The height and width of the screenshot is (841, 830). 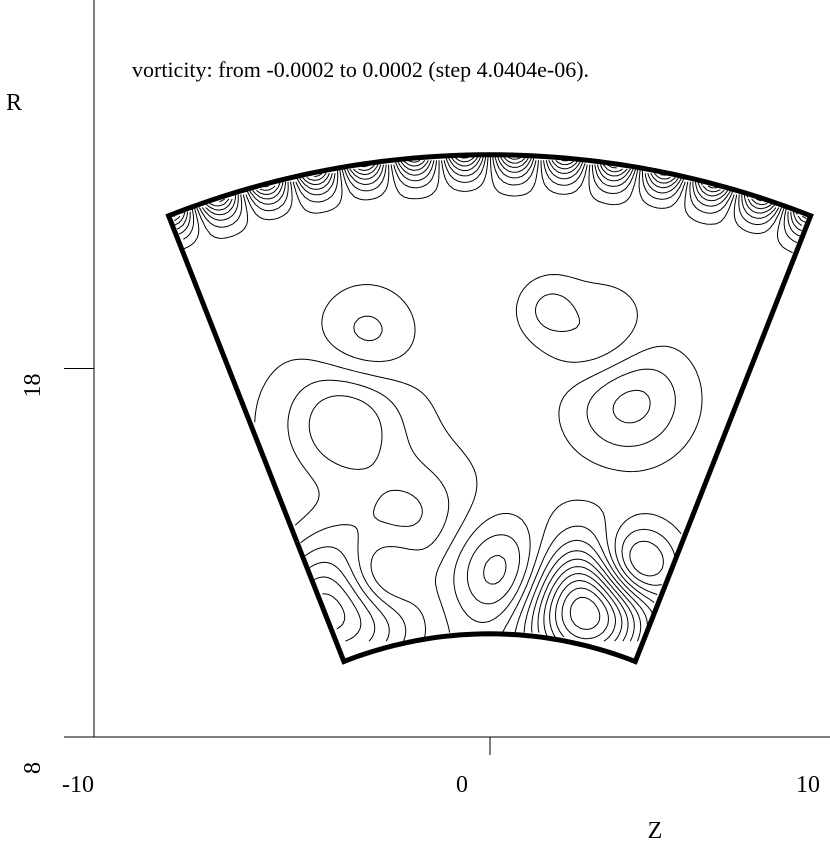 I want to click on y-tick-label: 18, so click(x=33, y=386).